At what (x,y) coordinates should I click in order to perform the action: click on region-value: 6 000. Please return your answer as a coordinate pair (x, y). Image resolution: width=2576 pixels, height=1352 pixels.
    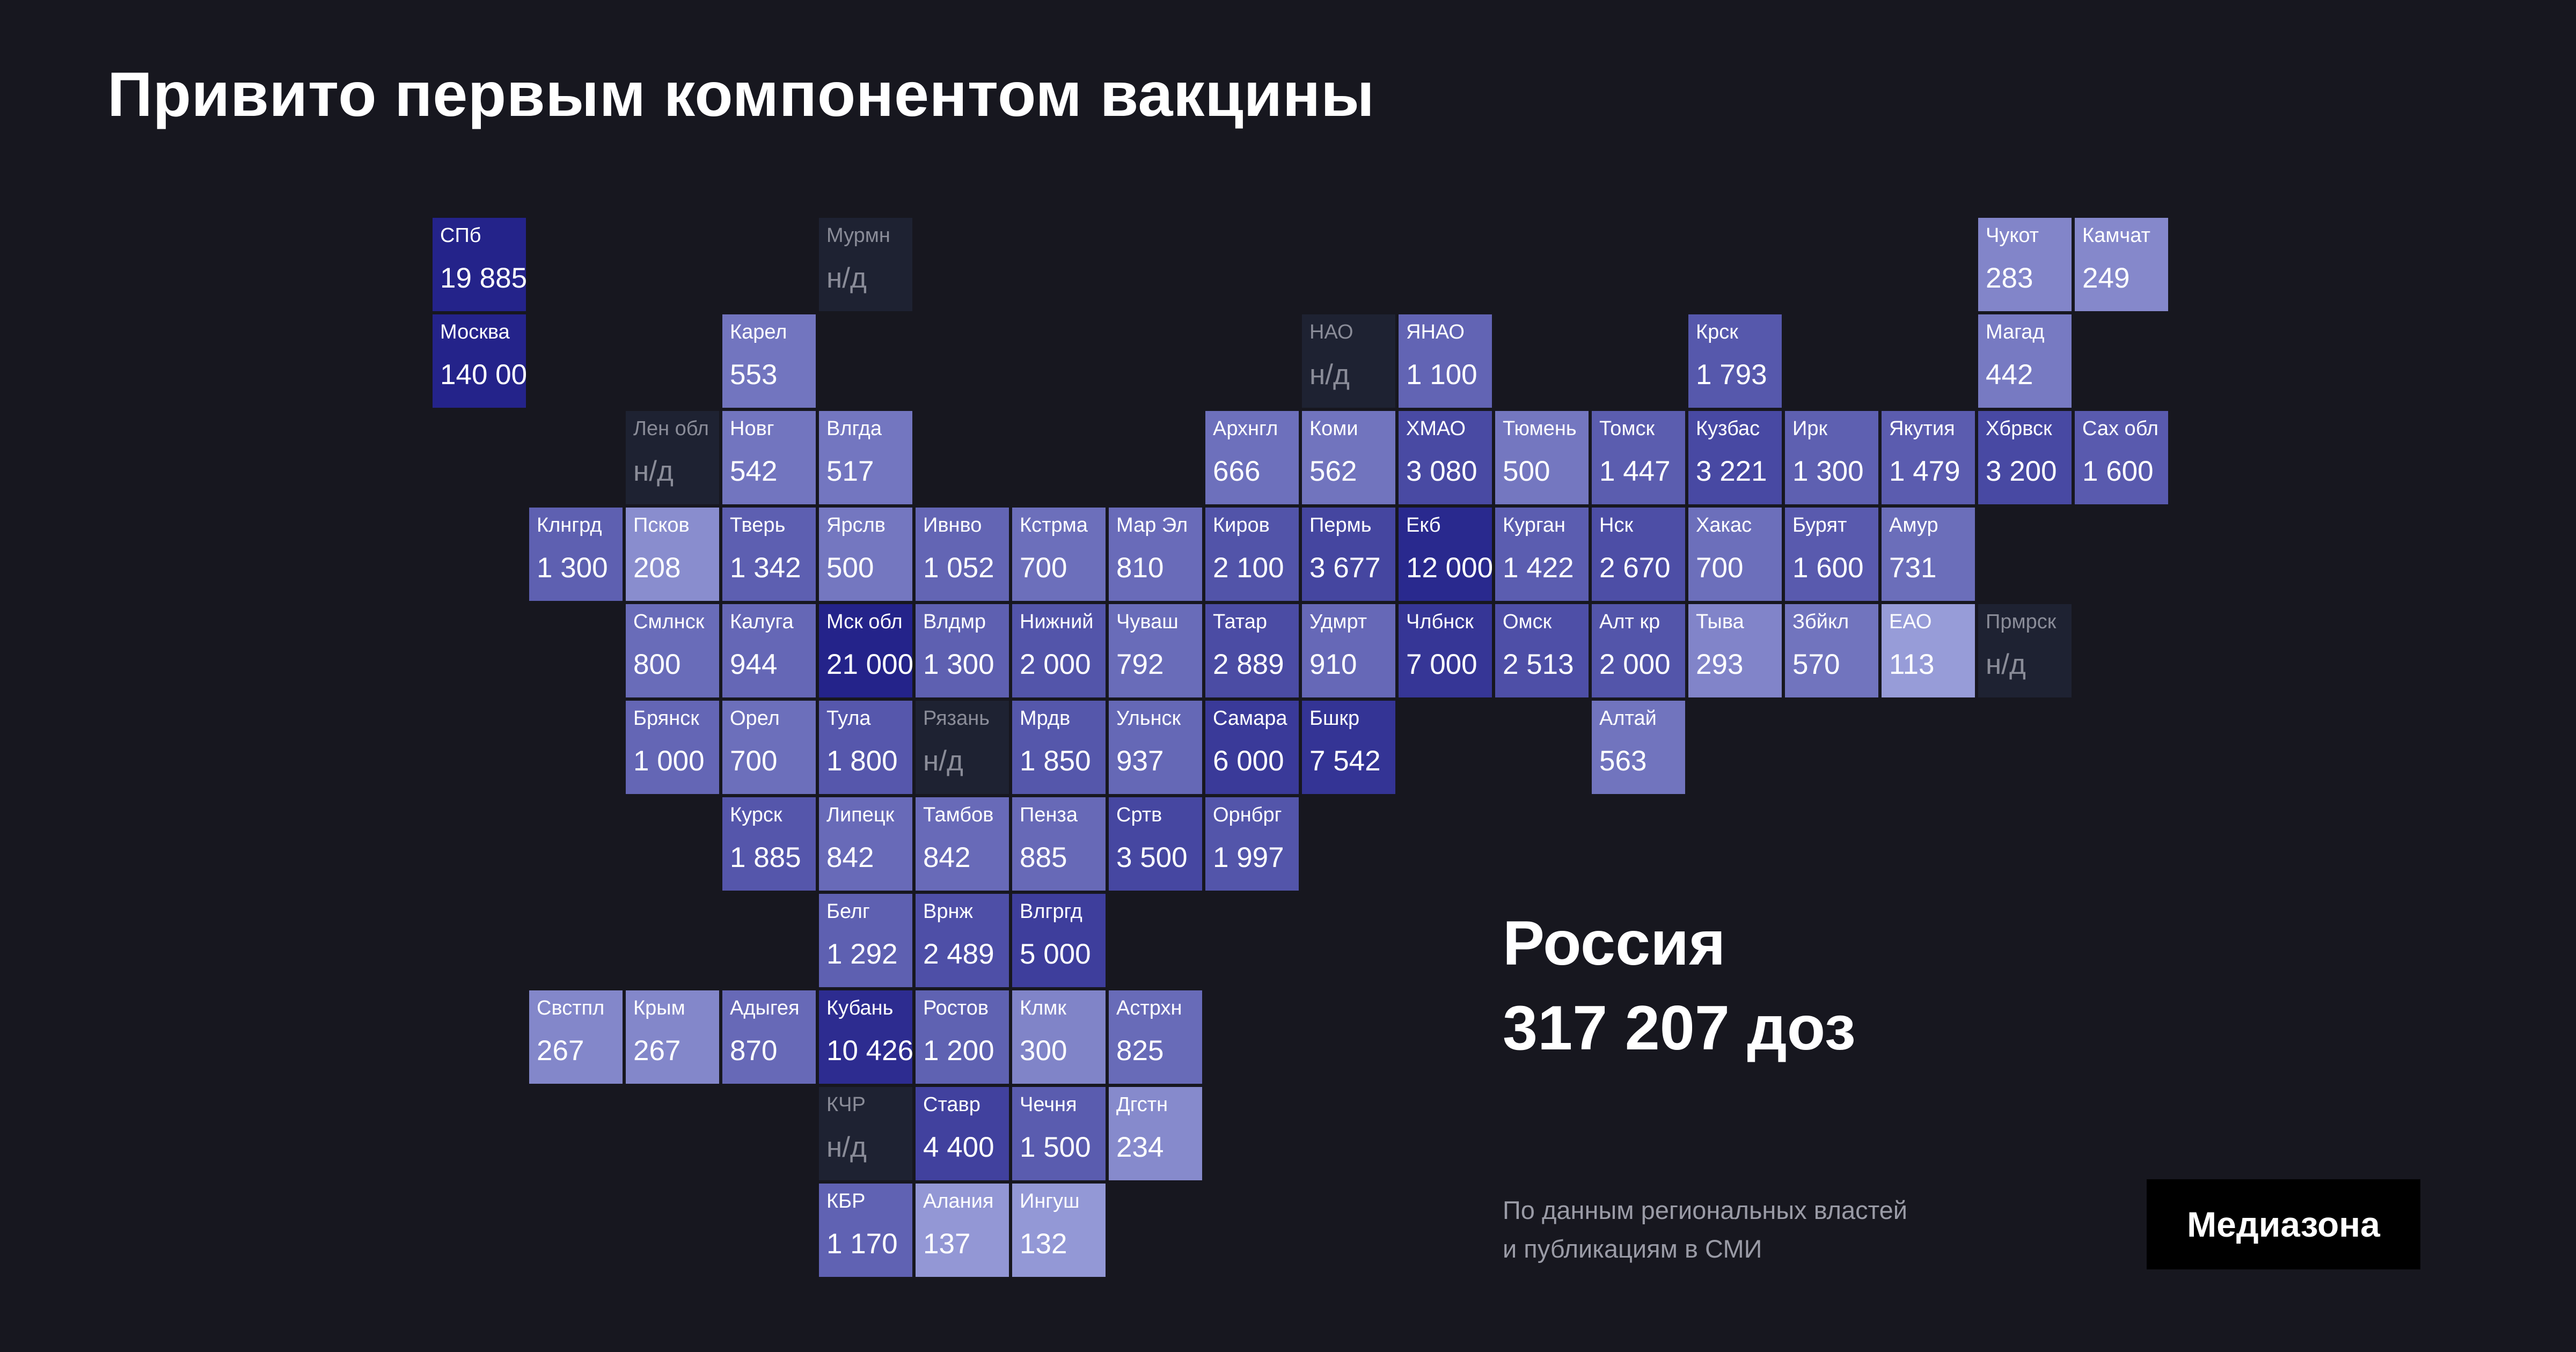
    Looking at the image, I should click on (1248, 761).